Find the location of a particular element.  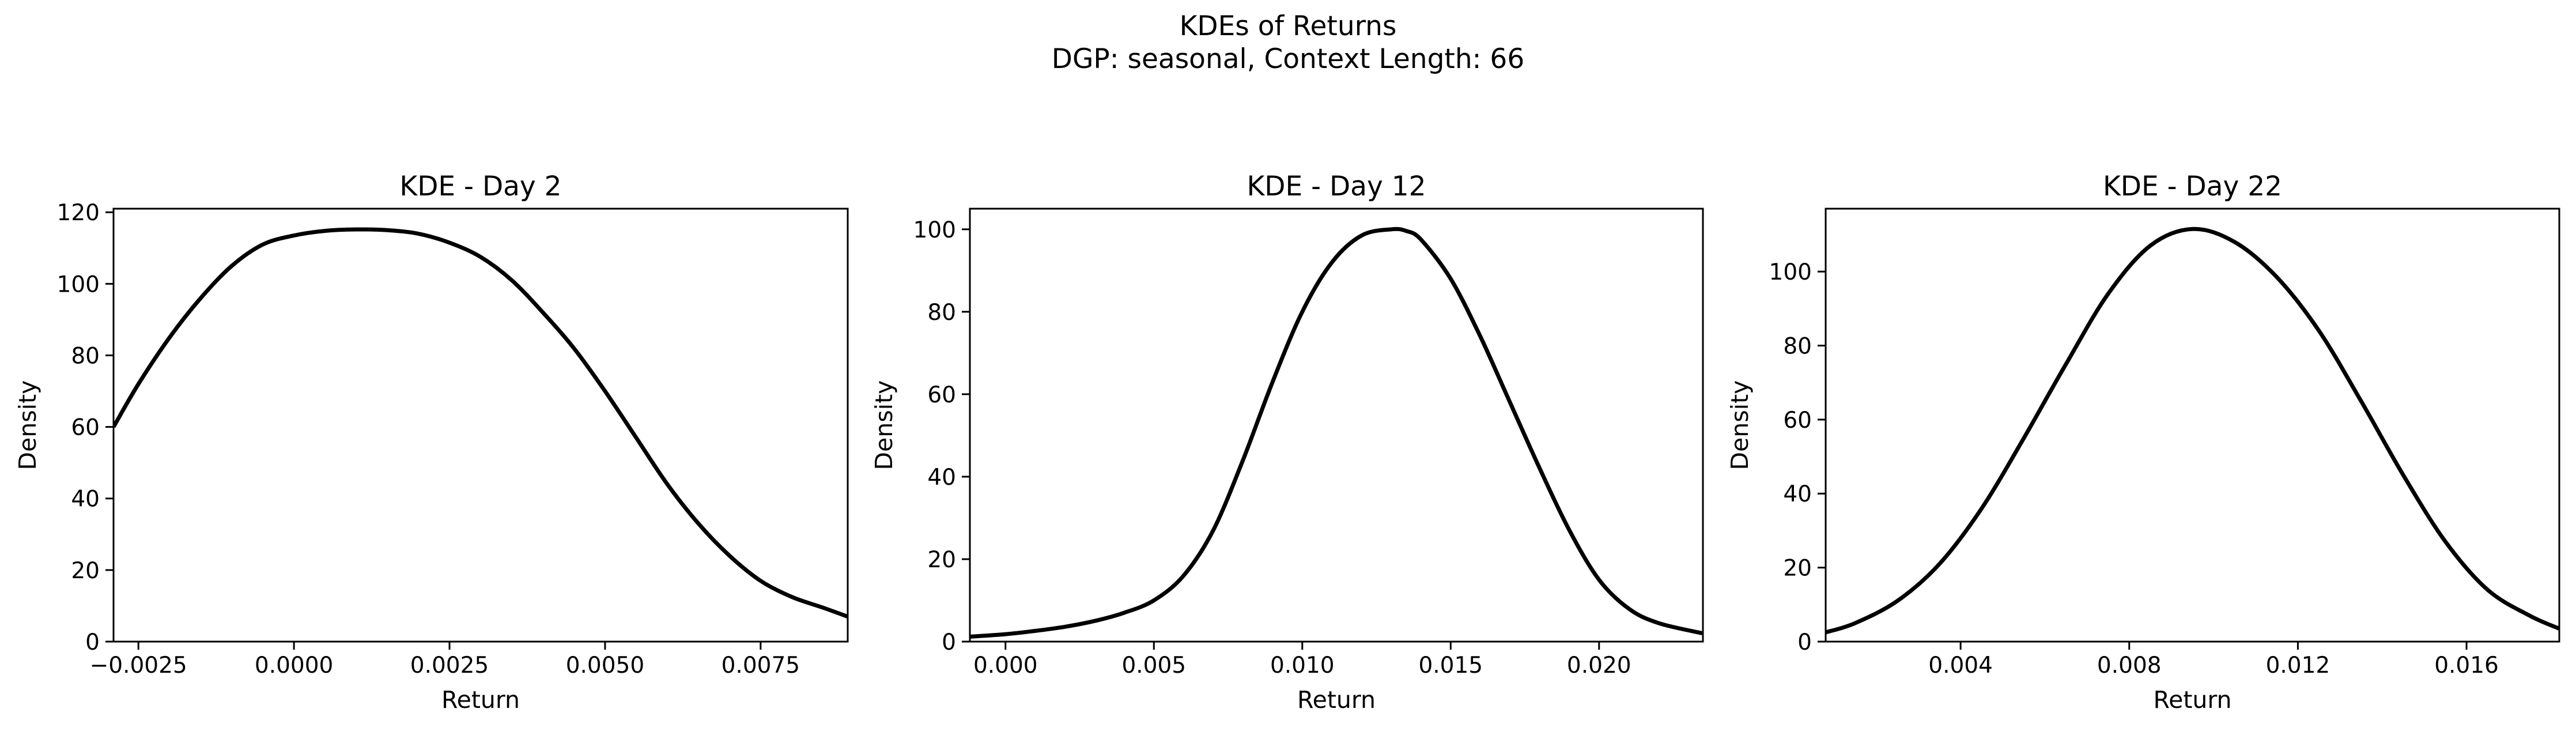

x-tick-label: 0.016 is located at coordinates (2466, 666).